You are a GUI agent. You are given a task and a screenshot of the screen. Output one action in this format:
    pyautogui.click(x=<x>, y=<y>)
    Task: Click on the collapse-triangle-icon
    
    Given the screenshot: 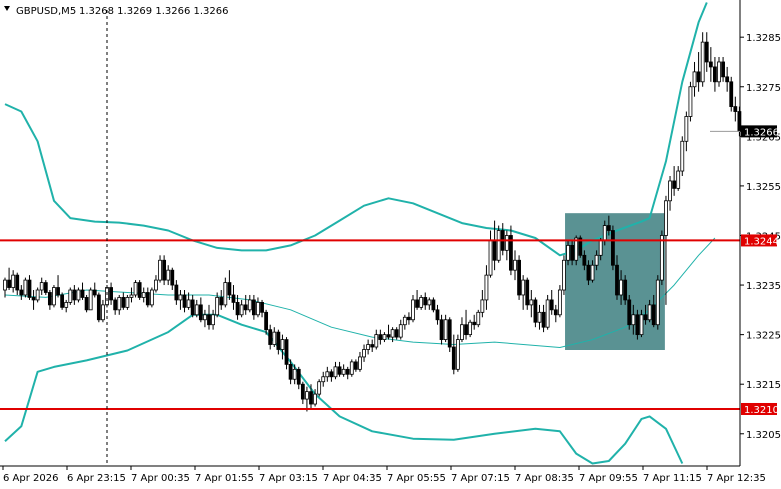 What is the action you would take?
    pyautogui.click(x=7, y=8)
    